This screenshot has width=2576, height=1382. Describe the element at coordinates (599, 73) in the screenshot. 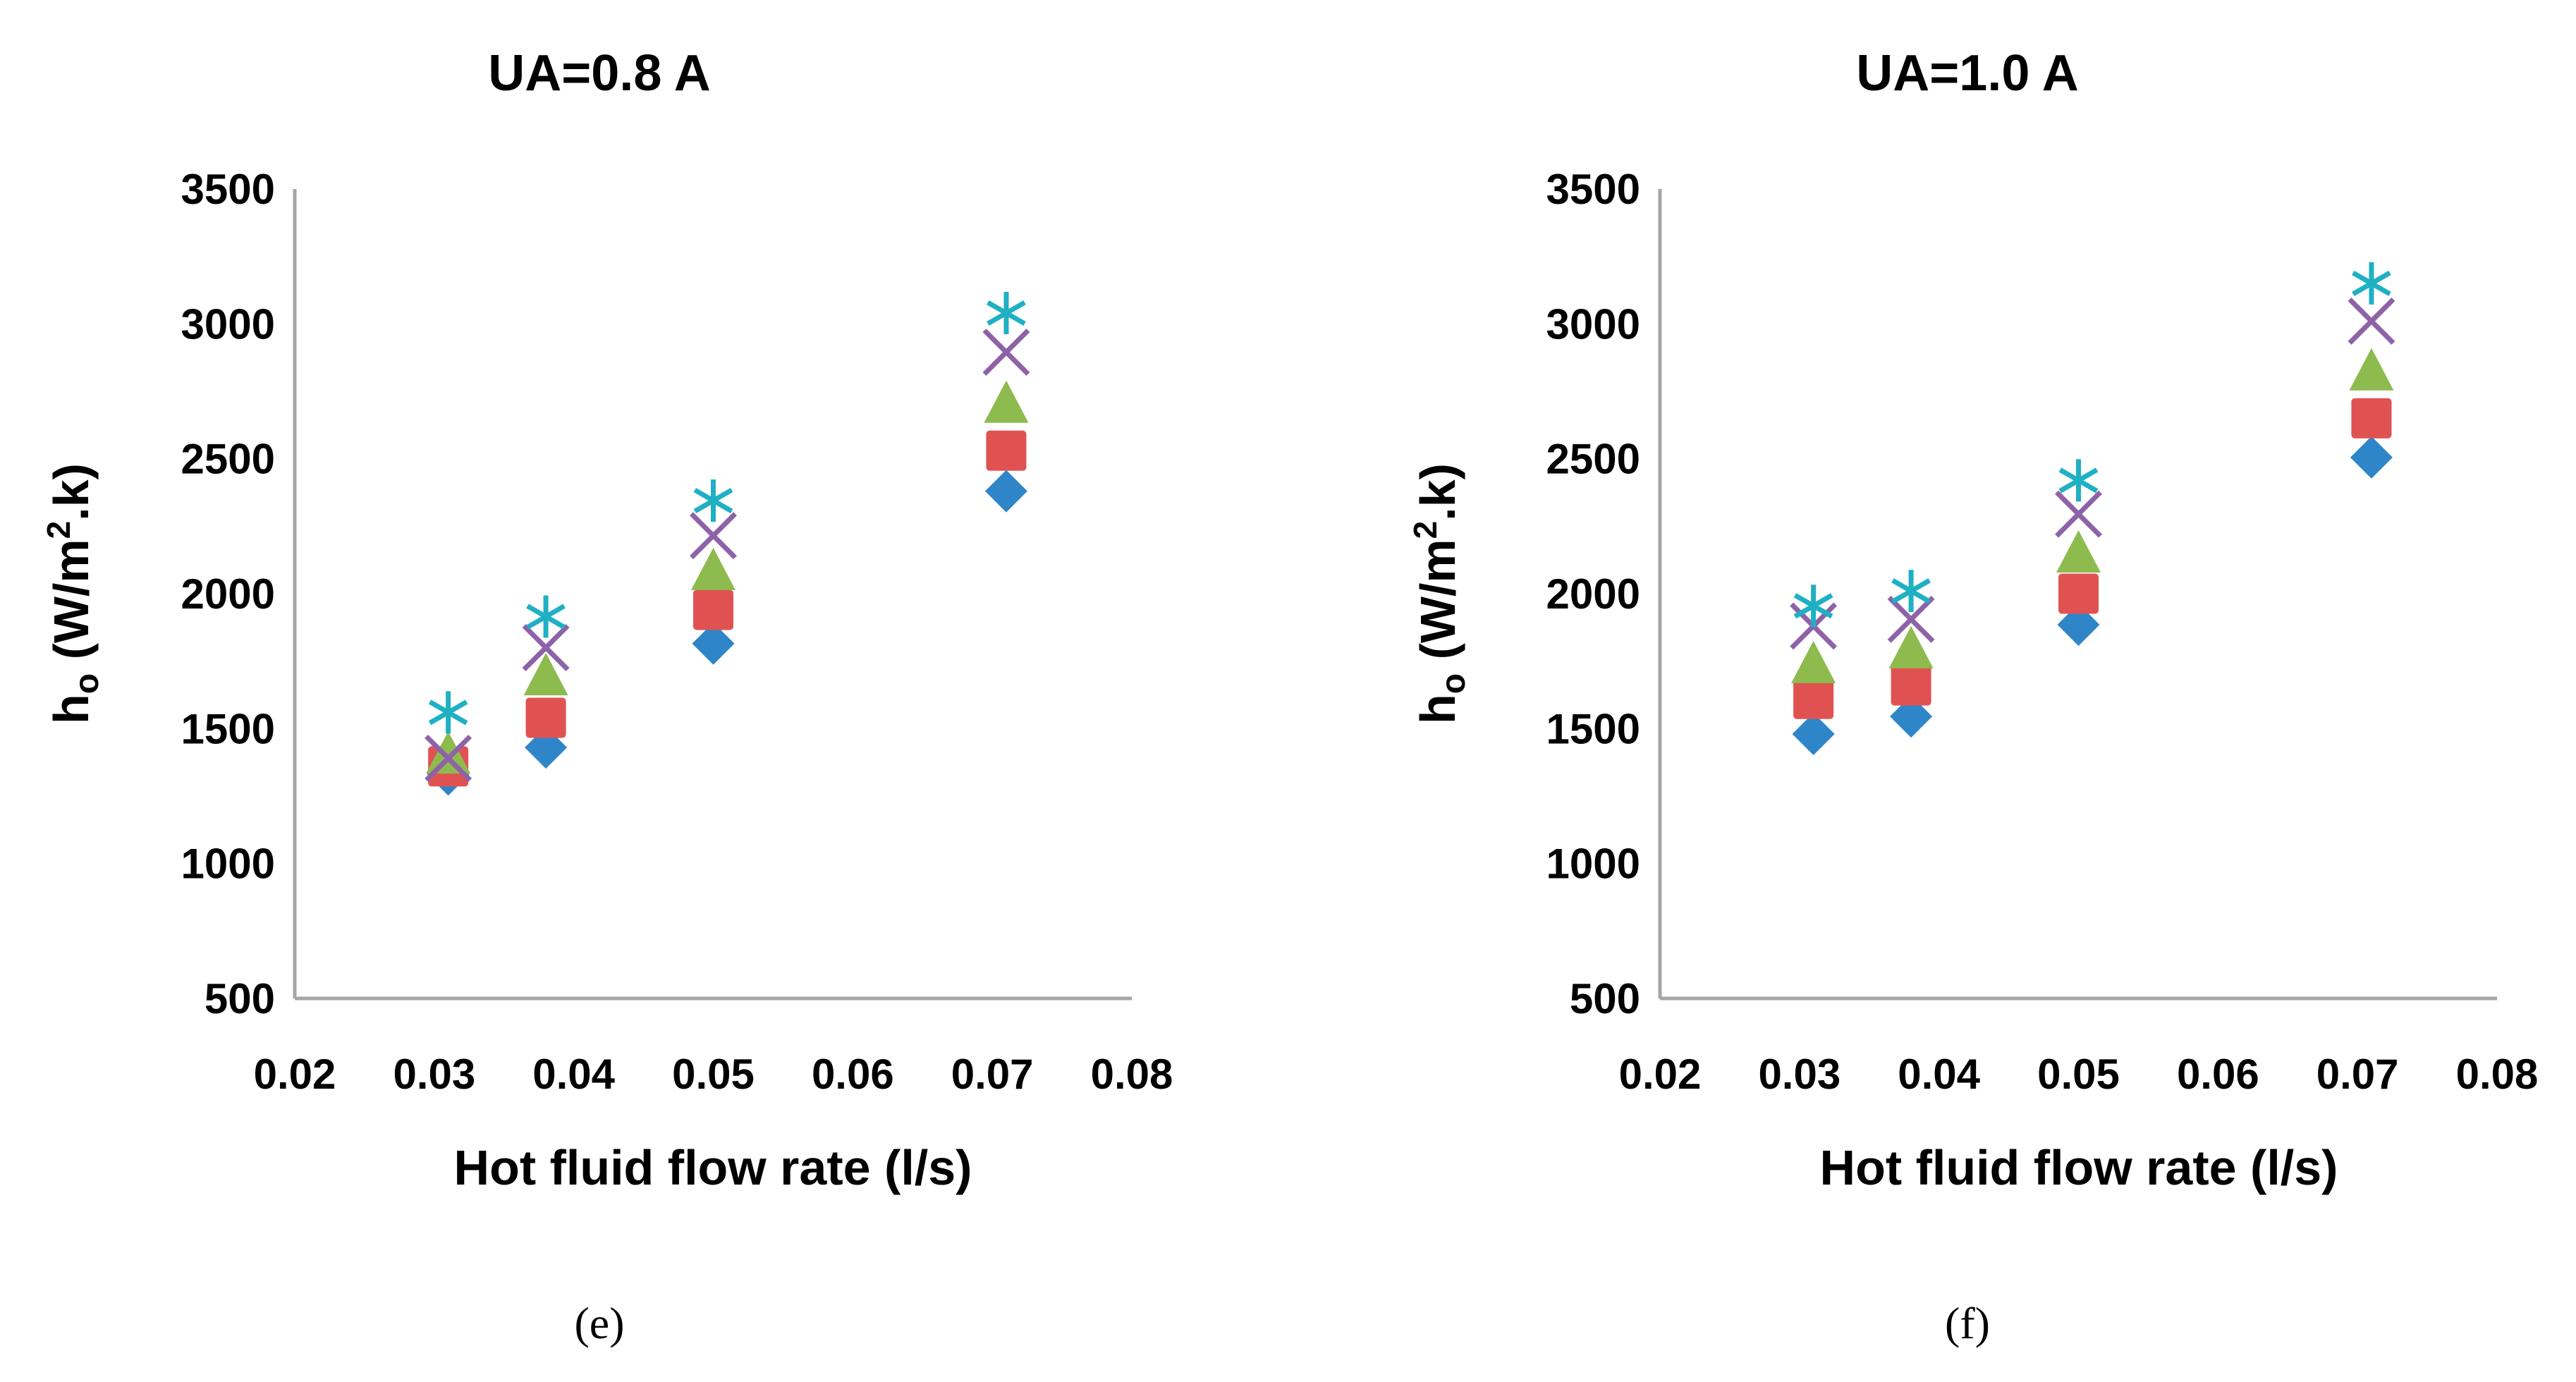

I see `chart-title: UA=0.8 A` at that location.